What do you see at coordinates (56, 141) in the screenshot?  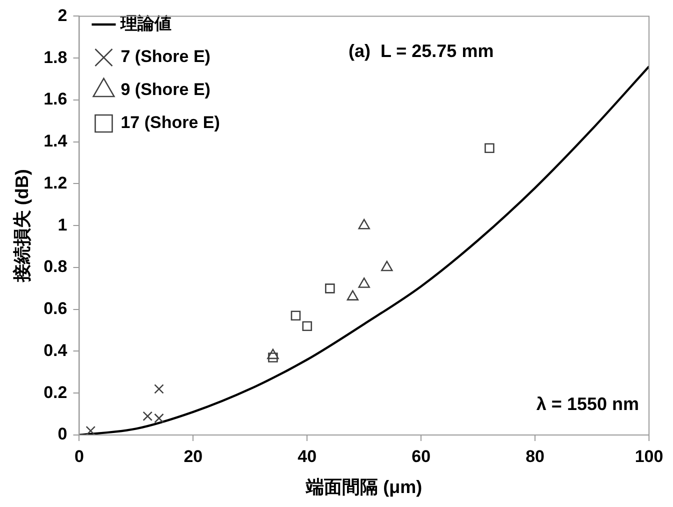 I see `y-tick-label: 1.4` at bounding box center [56, 141].